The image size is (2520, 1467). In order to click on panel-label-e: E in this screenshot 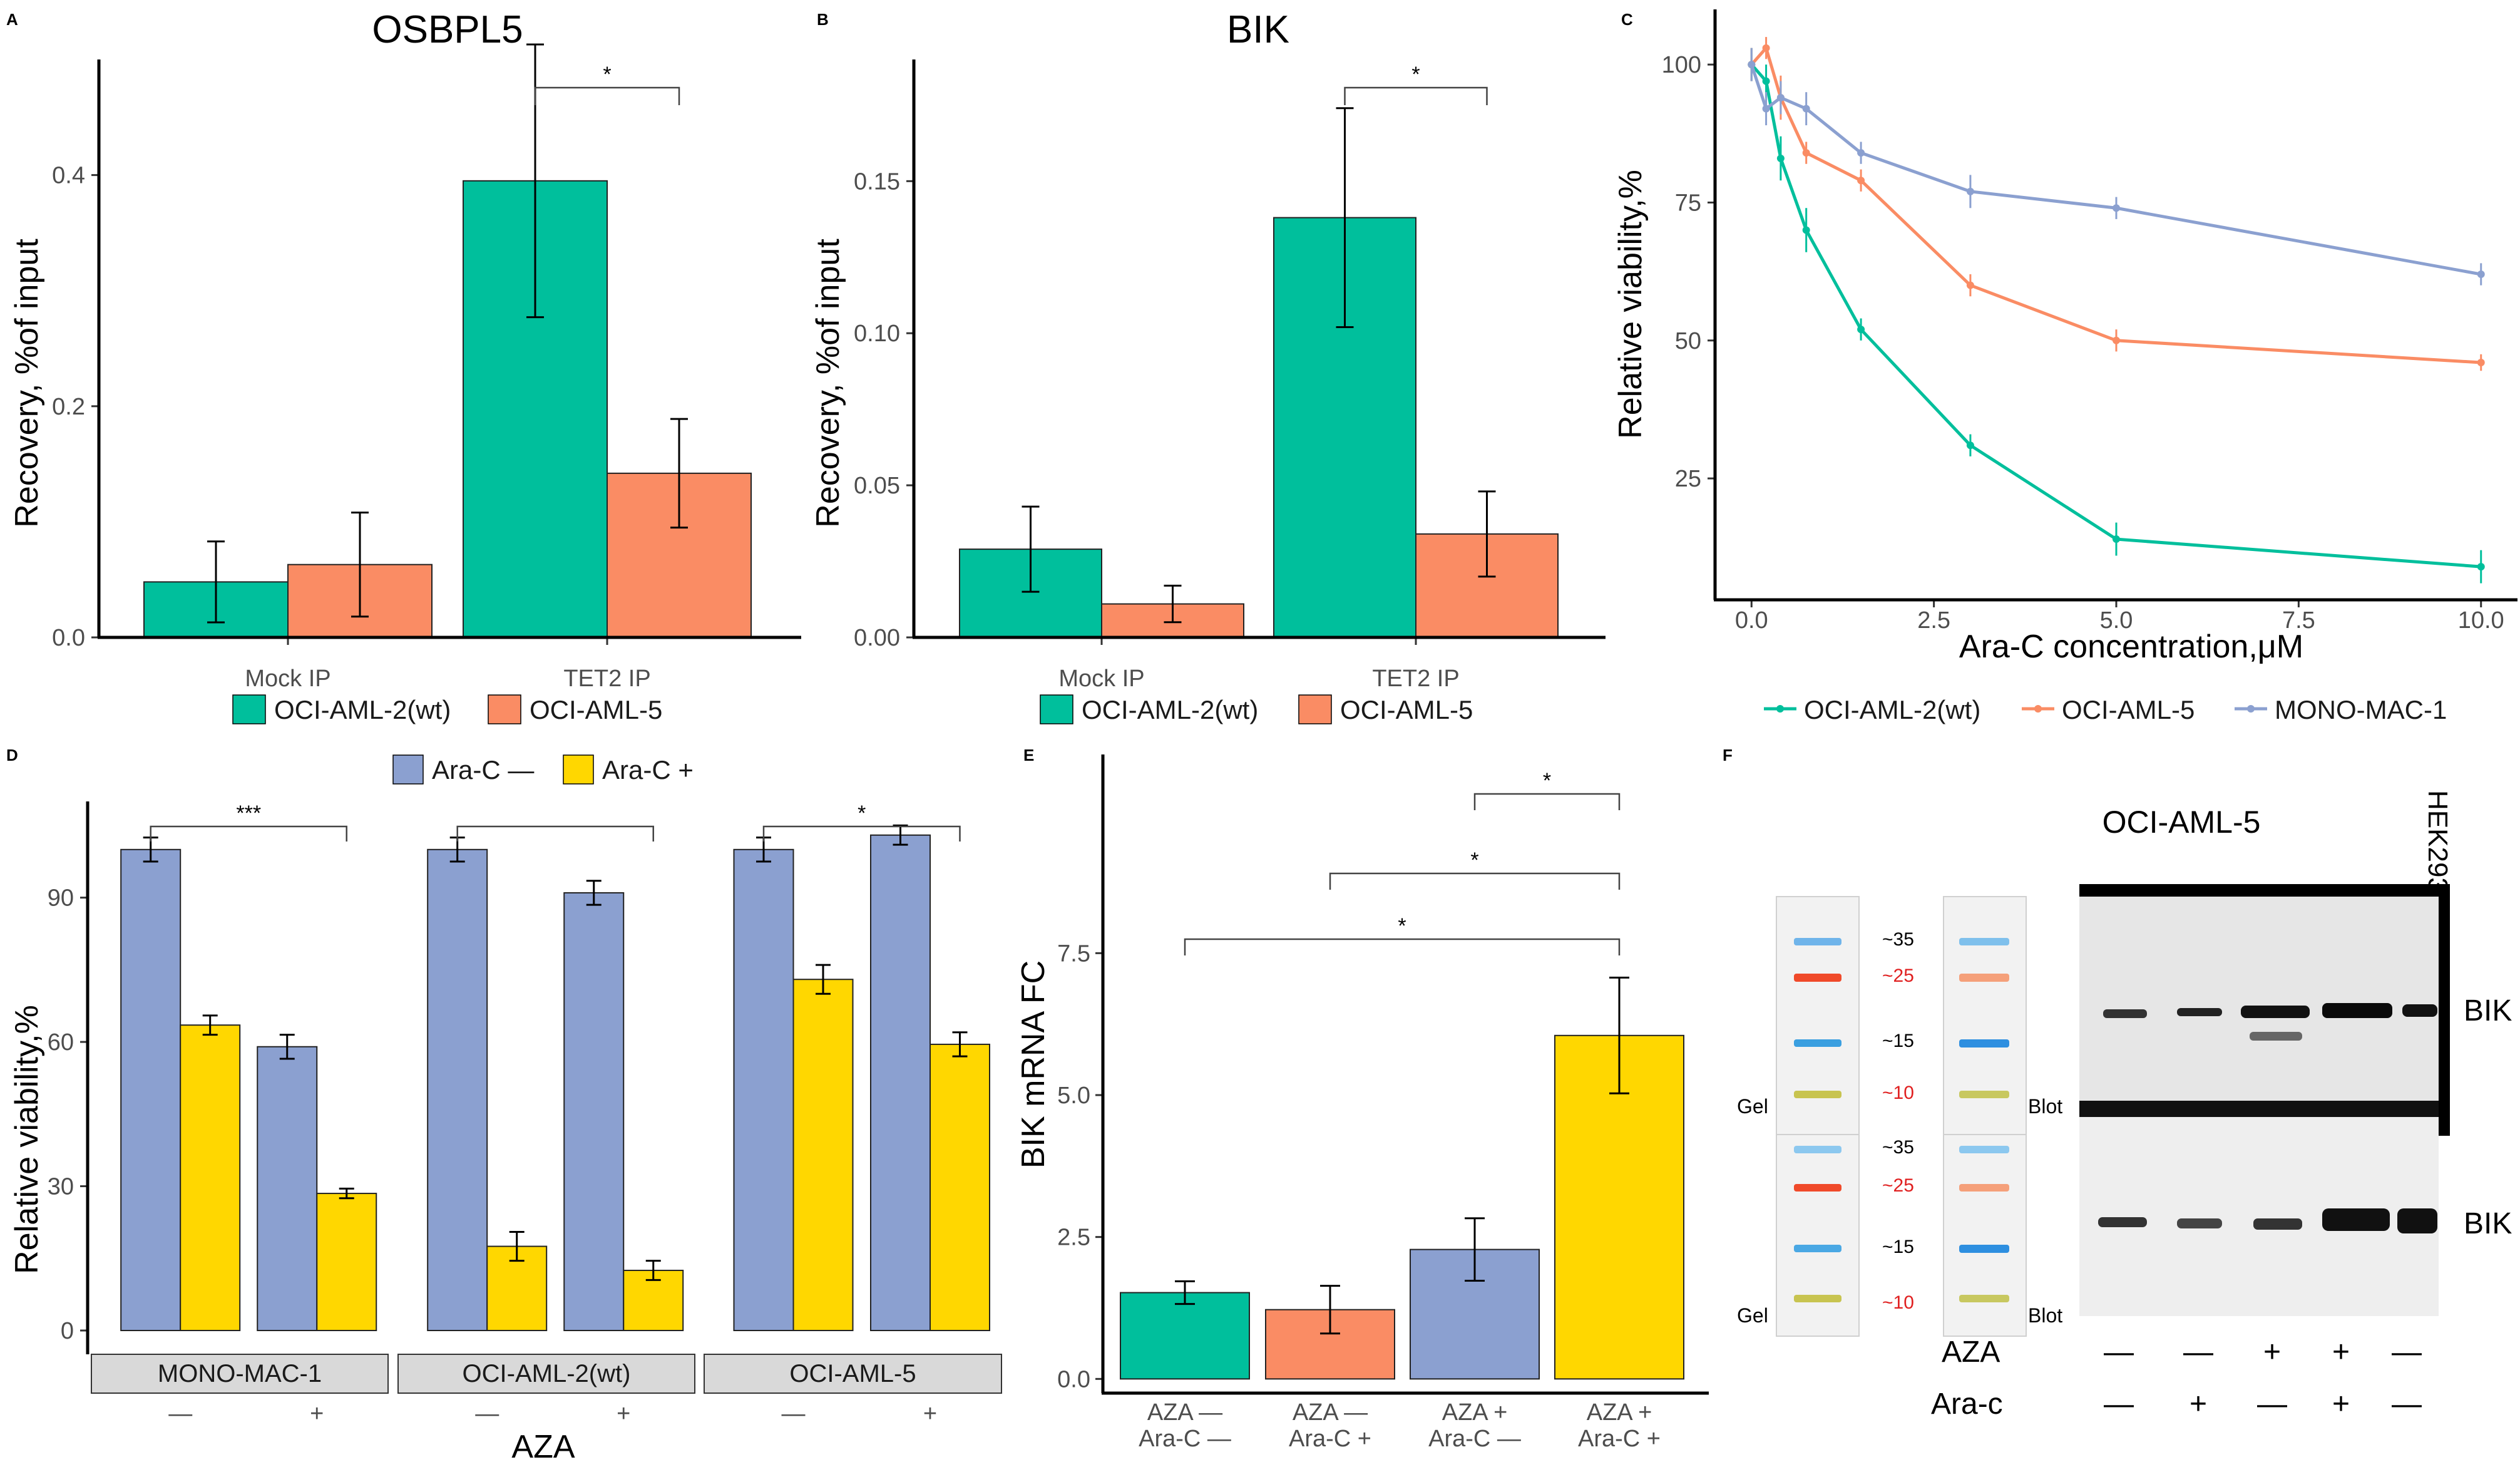, I will do `click(1028, 755)`.